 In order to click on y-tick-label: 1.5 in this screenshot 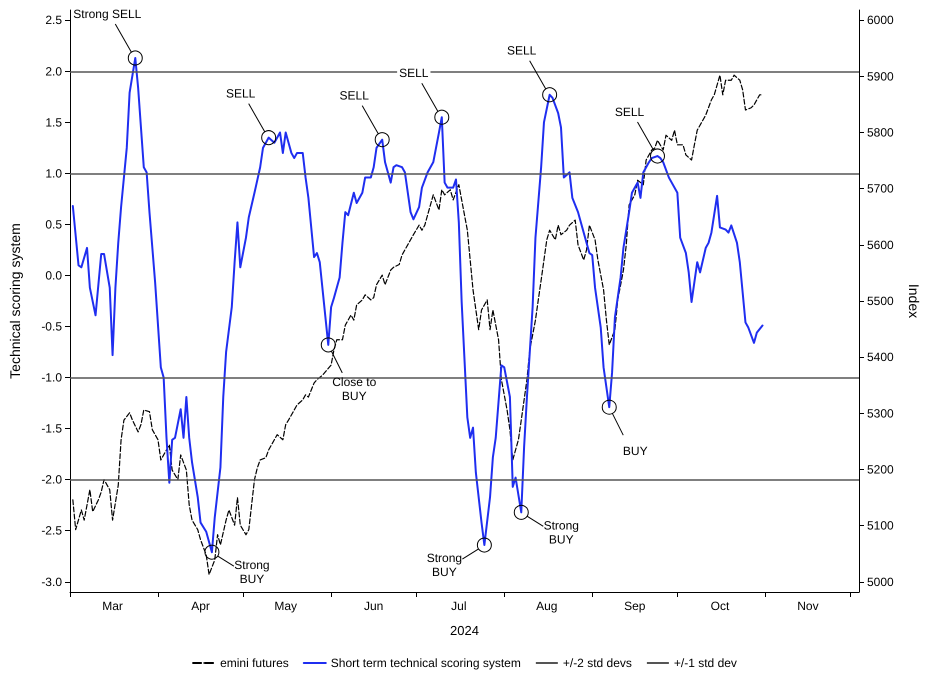, I will do `click(53, 122)`.